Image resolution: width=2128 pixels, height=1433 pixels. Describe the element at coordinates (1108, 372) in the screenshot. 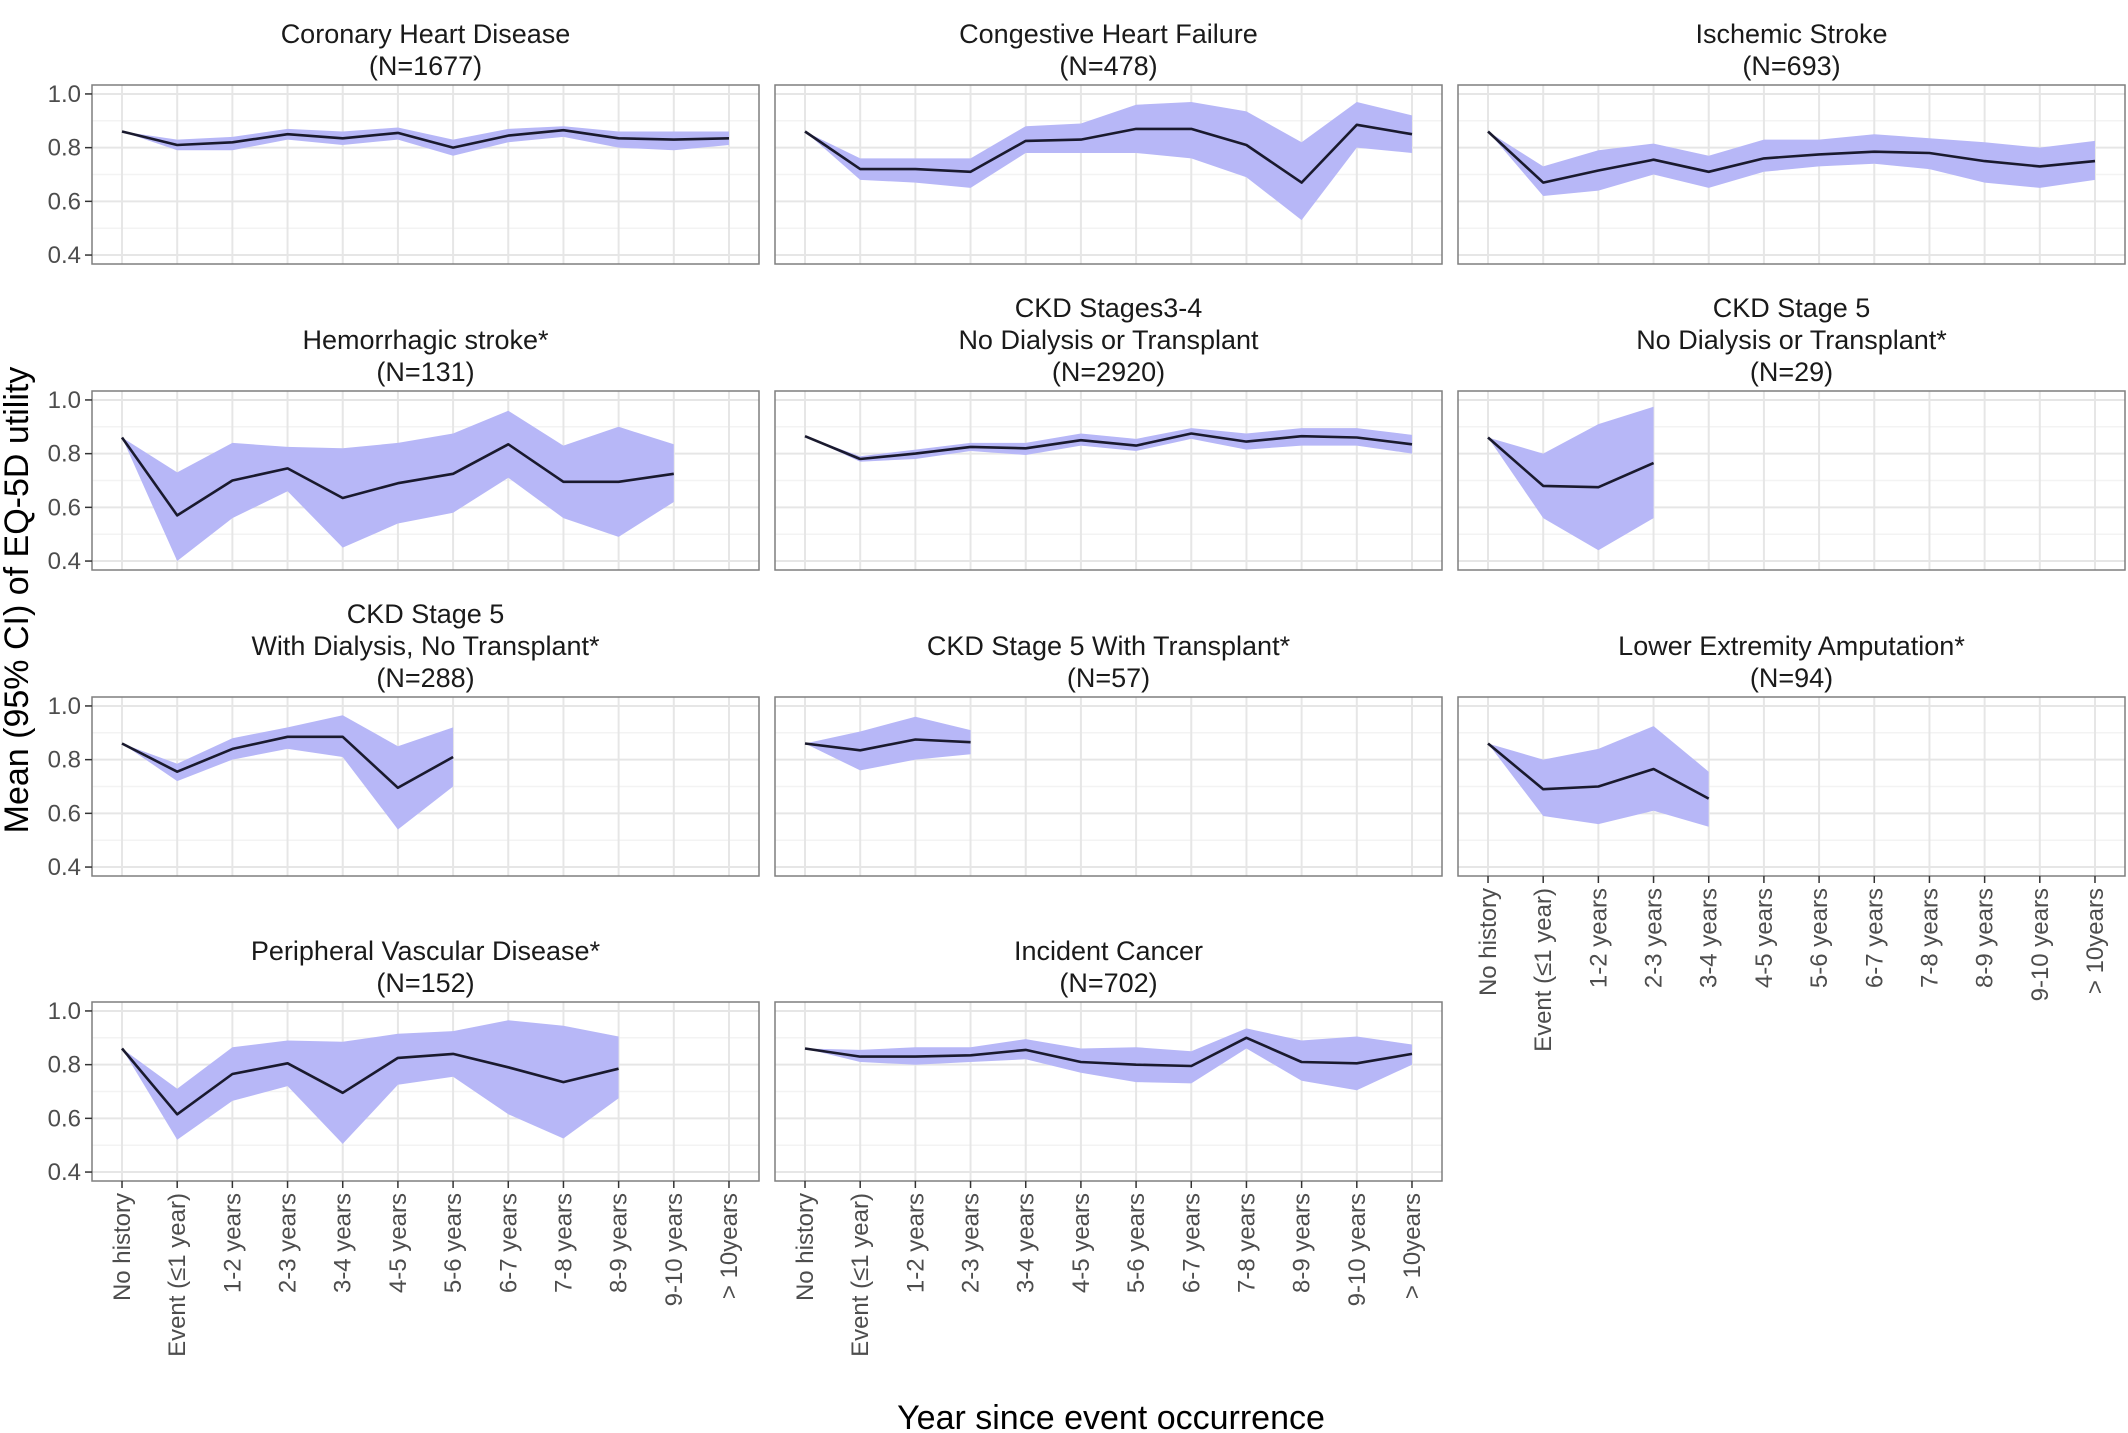

I see `panel-subtitle: (N=2920)` at that location.